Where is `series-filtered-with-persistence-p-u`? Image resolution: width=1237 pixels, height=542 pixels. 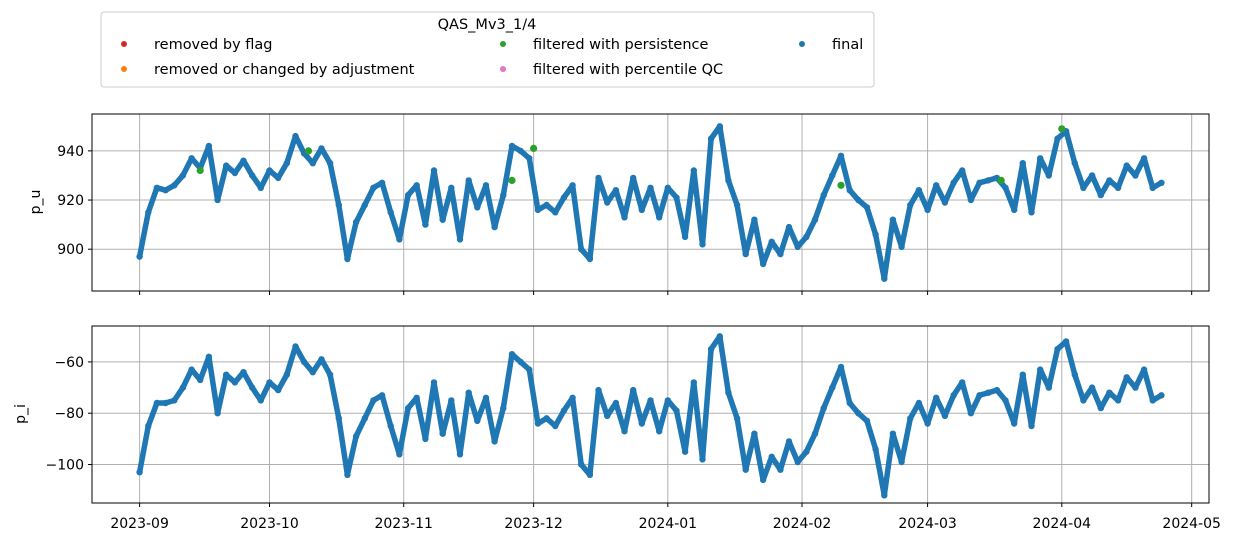 series-filtered-with-persistence-p-u is located at coordinates (631, 157).